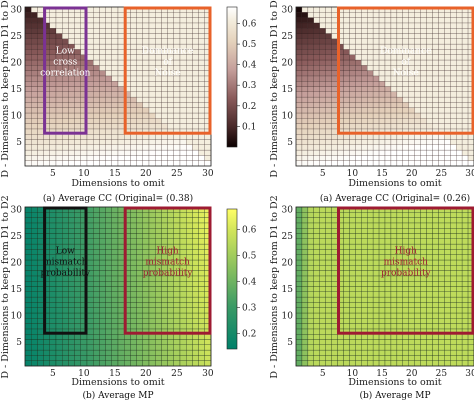 The height and width of the screenshot is (400, 474). I want to click on annotation-text: probability, so click(168, 274).